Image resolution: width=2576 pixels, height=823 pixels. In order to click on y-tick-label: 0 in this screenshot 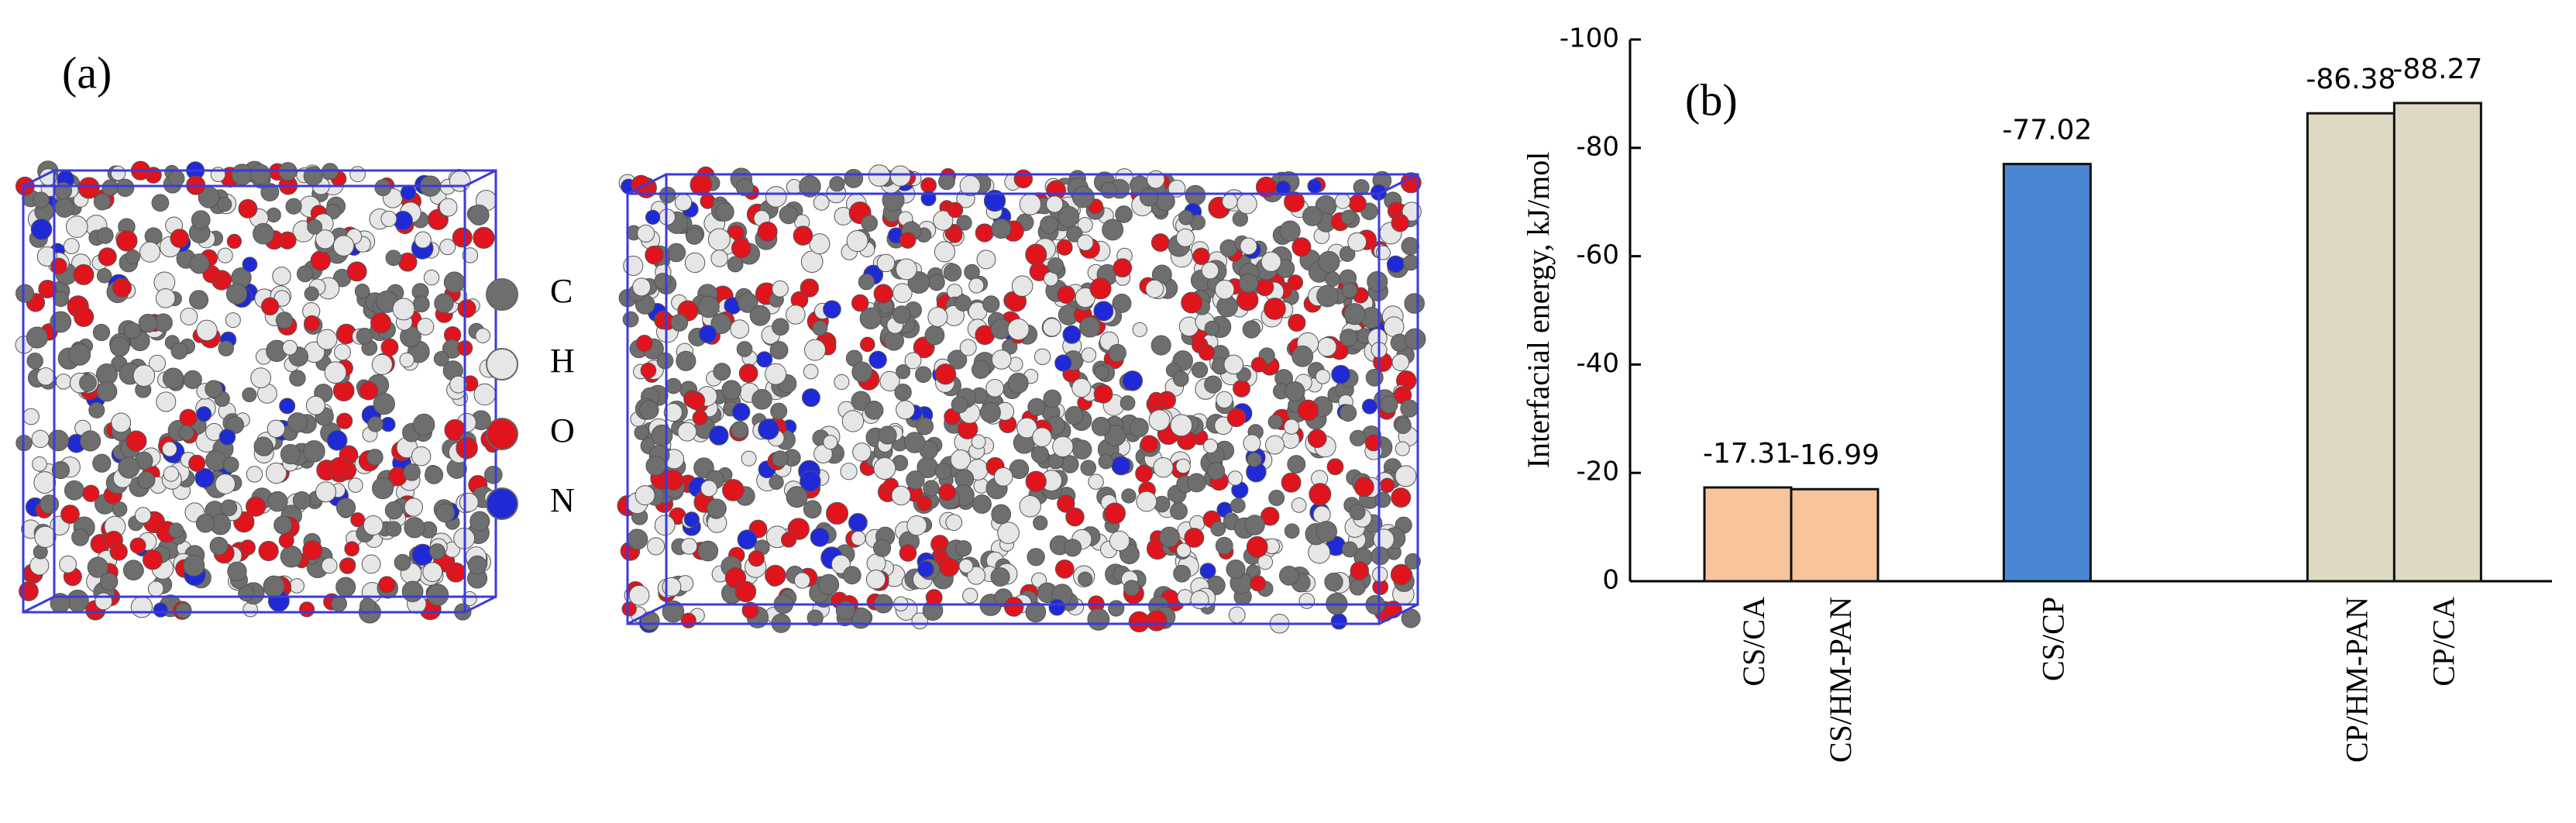, I will do `click(1610, 580)`.